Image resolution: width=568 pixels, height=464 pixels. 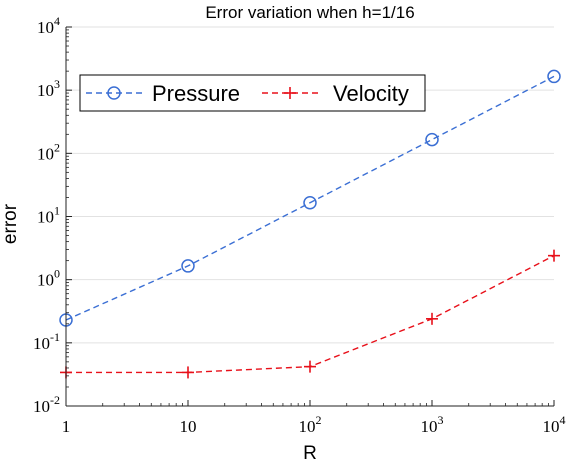 I want to click on y-tick-label: 10³, so click(x=48, y=88).